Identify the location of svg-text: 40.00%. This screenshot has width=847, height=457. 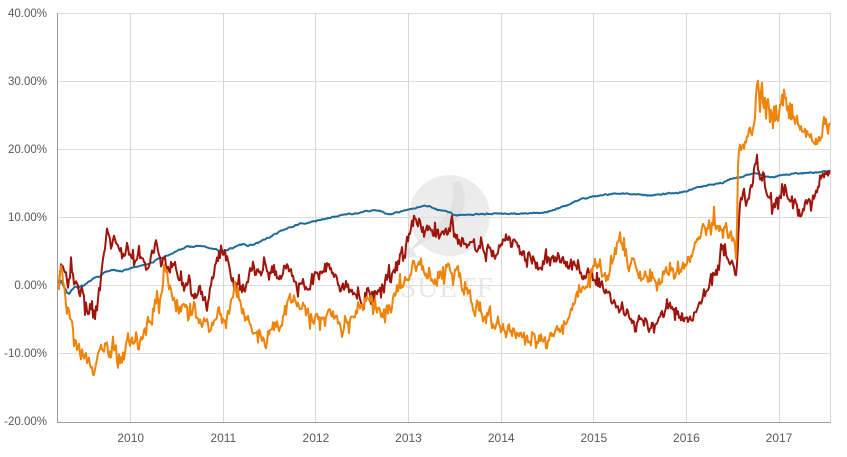
(27, 14).